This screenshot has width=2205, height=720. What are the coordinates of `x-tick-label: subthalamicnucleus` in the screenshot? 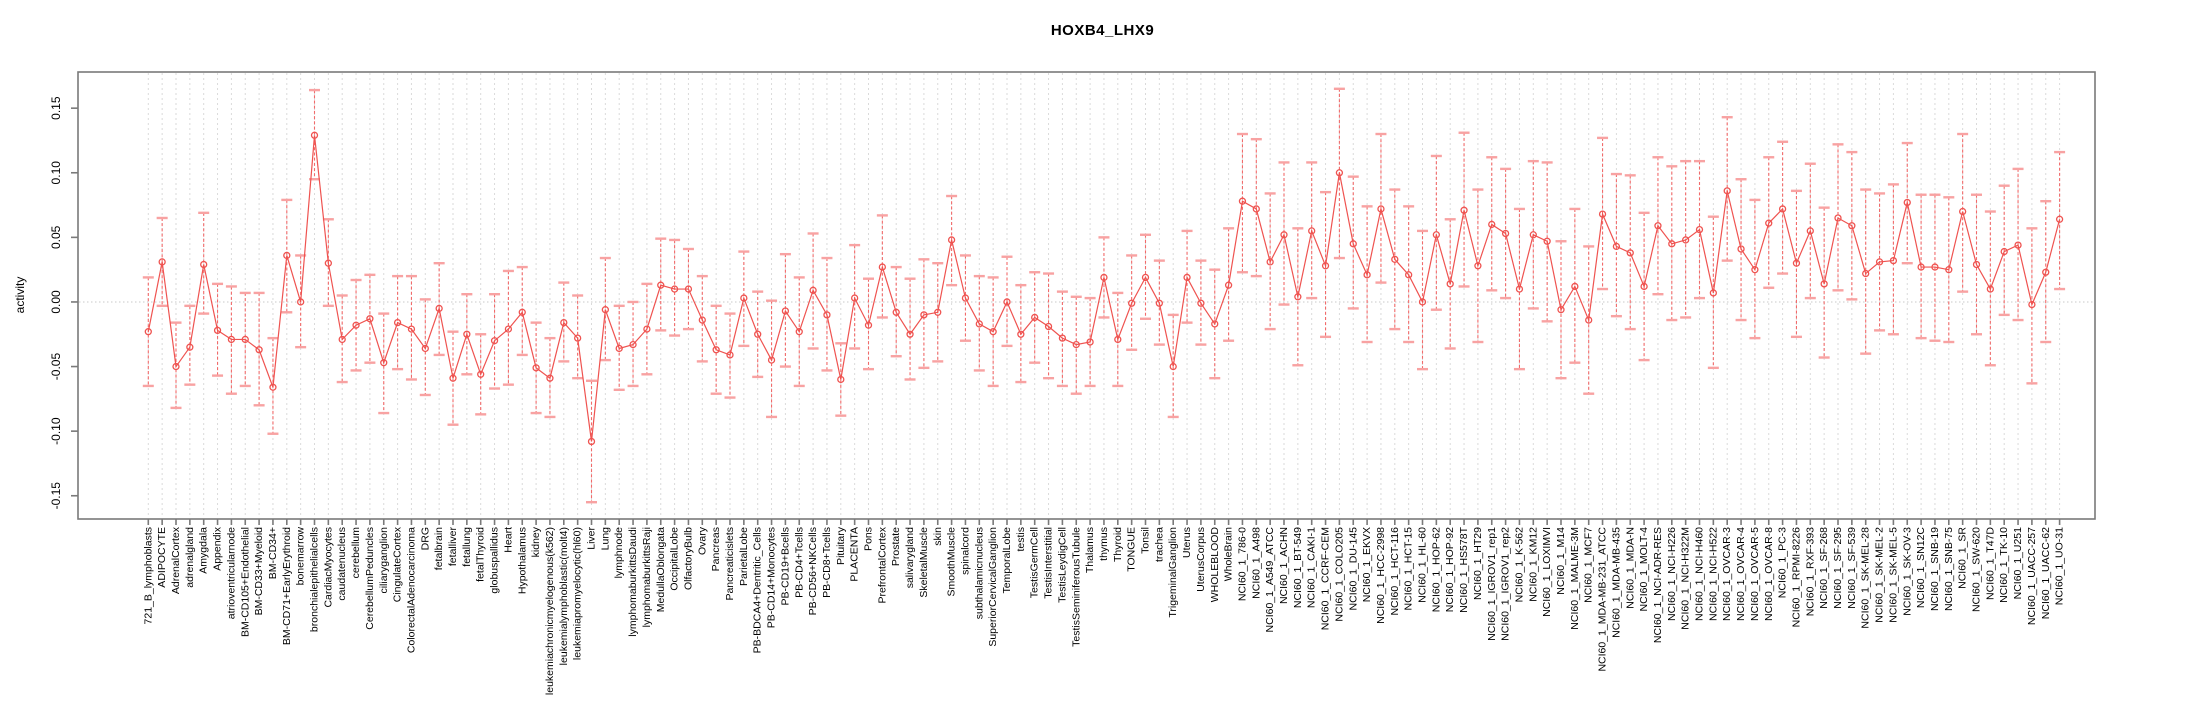 It's located at (979, 573).